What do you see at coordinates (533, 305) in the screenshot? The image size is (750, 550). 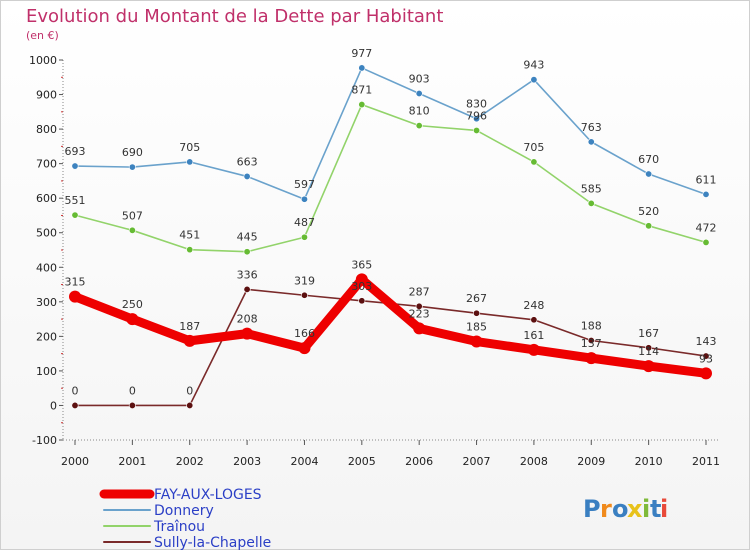 I see `data-label: 248` at bounding box center [533, 305].